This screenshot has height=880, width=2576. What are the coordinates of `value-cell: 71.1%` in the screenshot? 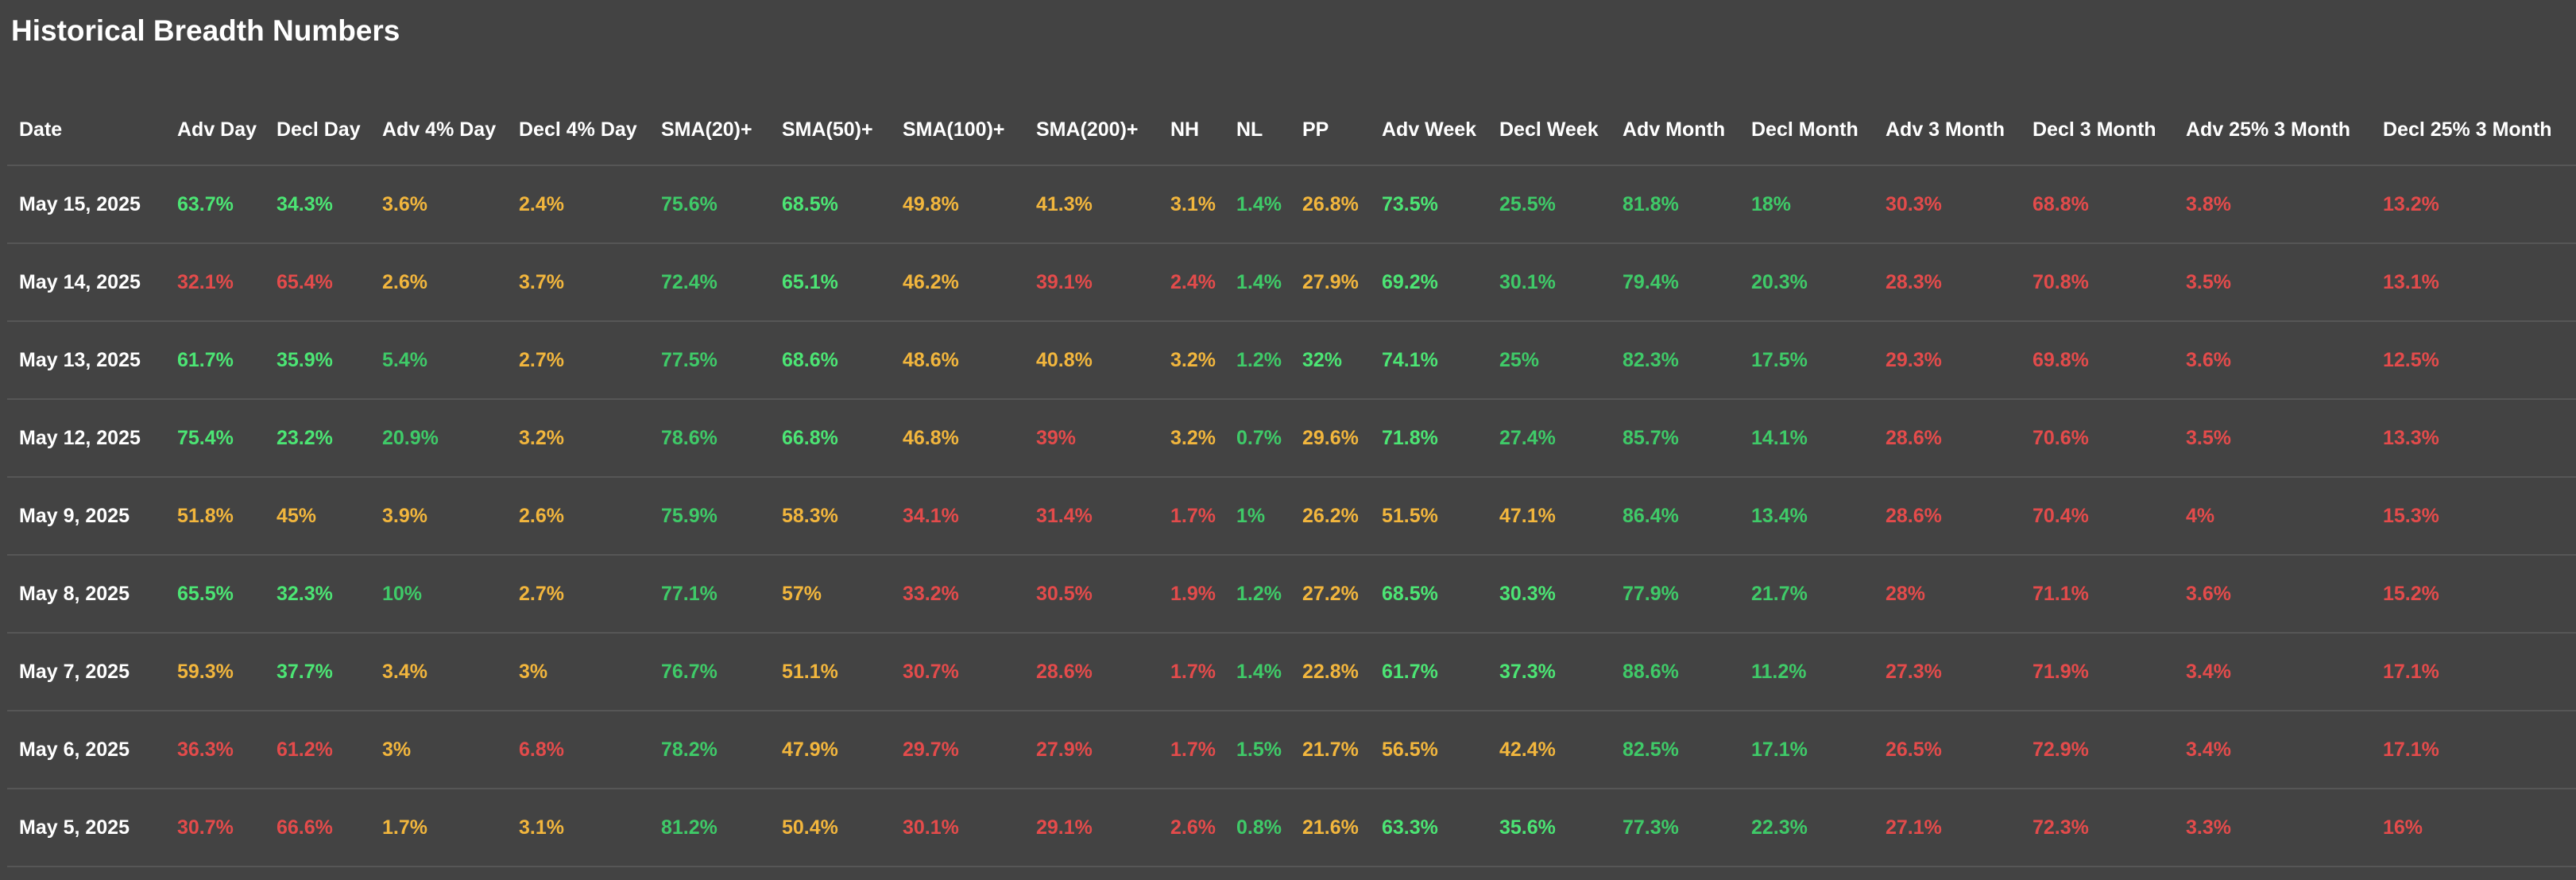 It's located at (2097, 595).